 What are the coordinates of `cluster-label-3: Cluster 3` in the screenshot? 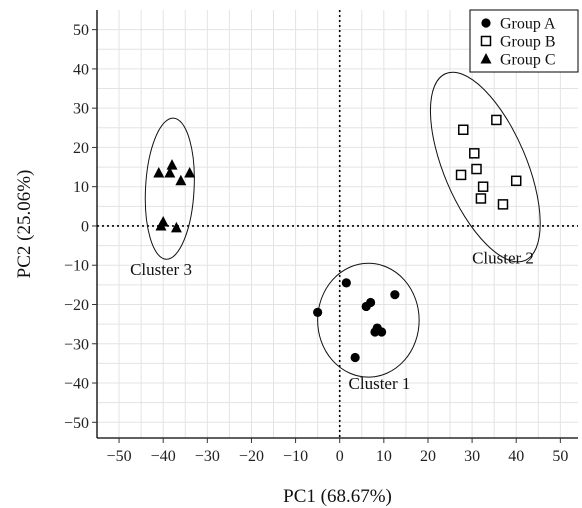 It's located at (161, 269).